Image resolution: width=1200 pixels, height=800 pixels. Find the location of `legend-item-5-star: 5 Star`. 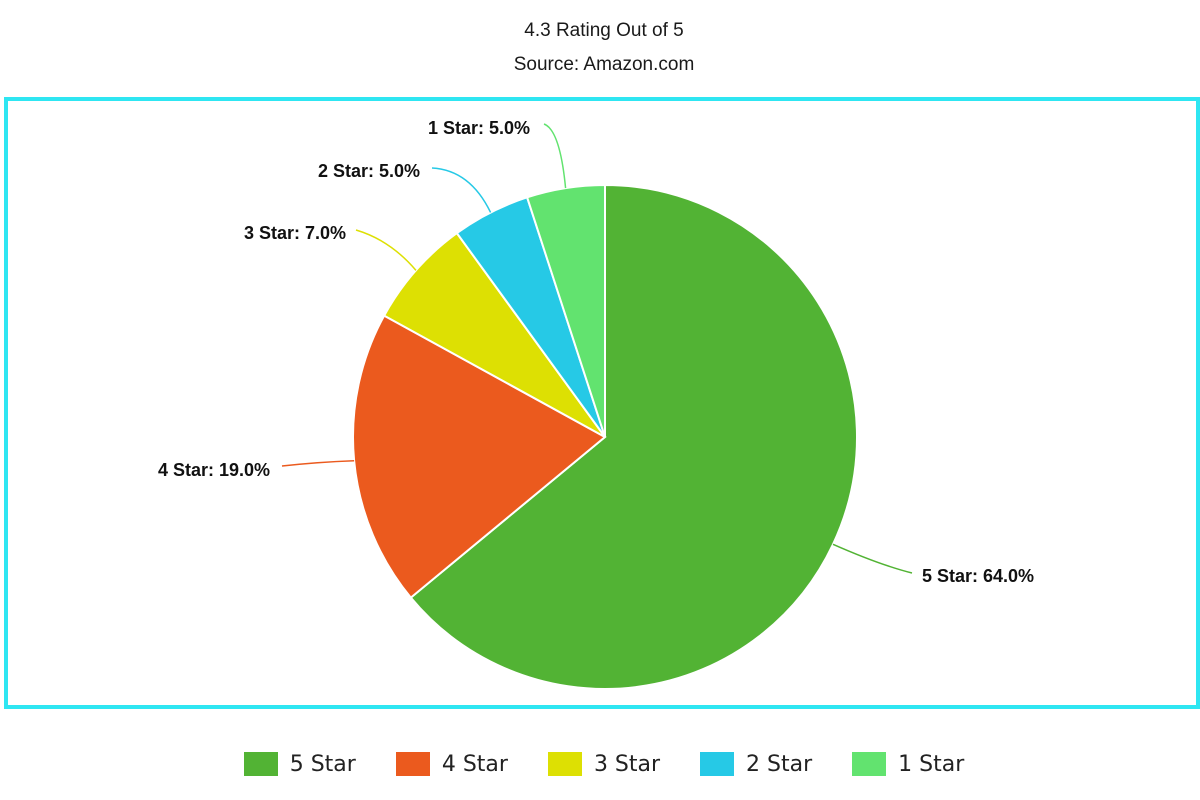

legend-item-5-star: 5 Star is located at coordinates (299, 764).